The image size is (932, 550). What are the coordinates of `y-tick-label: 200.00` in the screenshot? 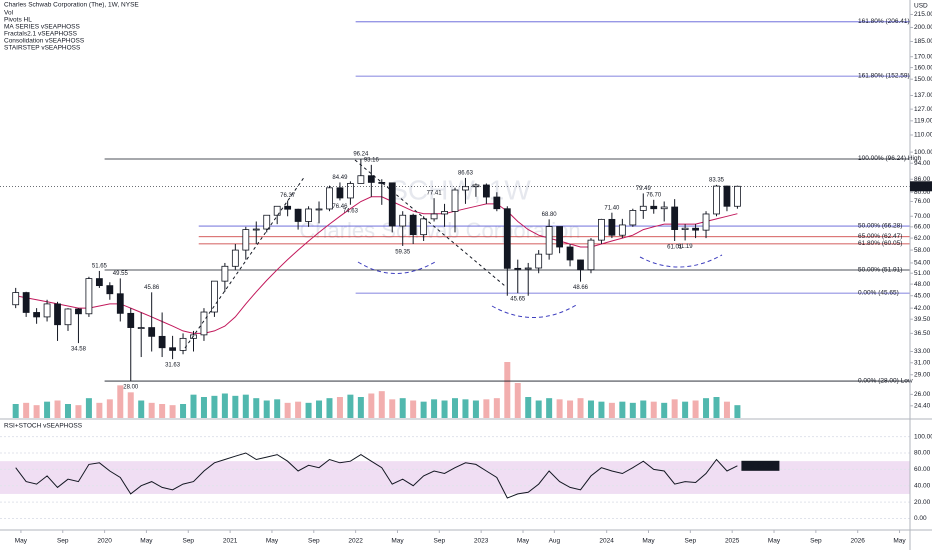 It's located at (923, 27).